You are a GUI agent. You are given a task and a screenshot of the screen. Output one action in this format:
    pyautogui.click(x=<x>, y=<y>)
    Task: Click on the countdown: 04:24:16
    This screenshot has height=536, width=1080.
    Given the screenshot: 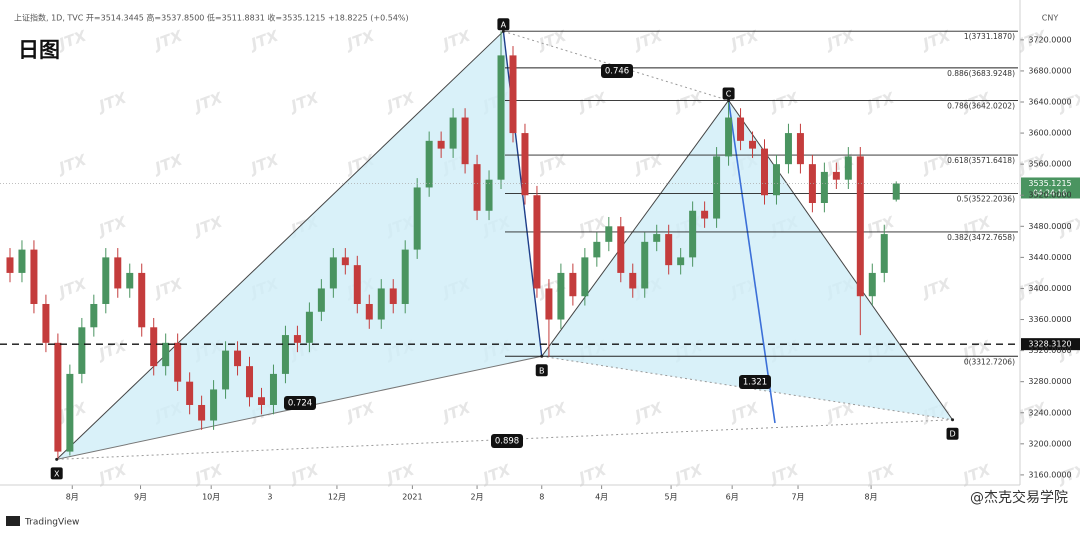 What is the action you would take?
    pyautogui.click(x=1050, y=192)
    